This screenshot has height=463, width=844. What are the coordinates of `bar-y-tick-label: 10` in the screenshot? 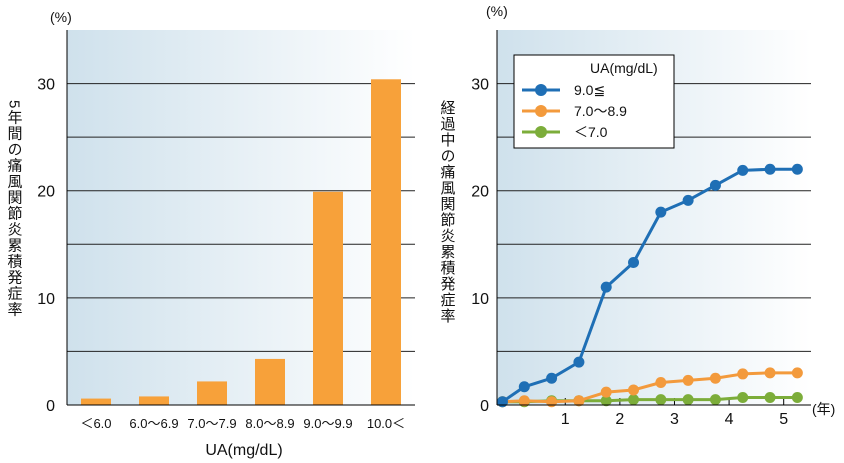 It's located at (46, 299).